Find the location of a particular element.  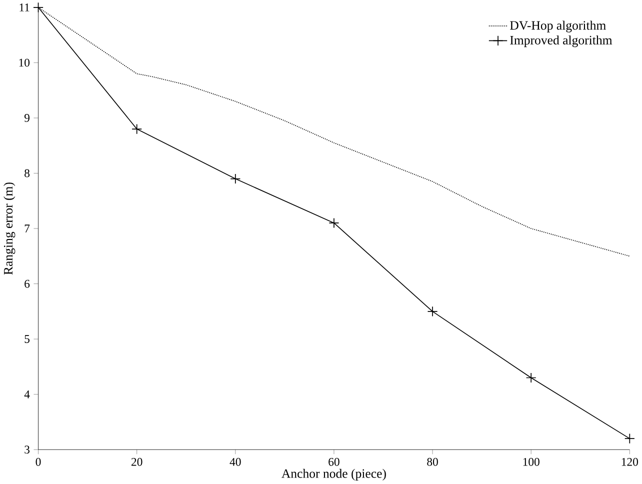

x-tick-label: 20 is located at coordinates (136, 462).